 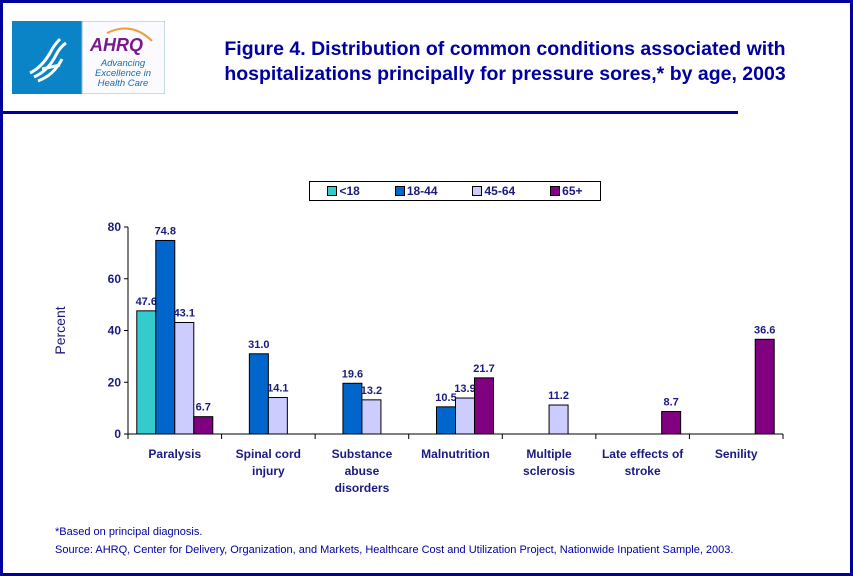 I want to click on data-label: 31.0, so click(x=258, y=345).